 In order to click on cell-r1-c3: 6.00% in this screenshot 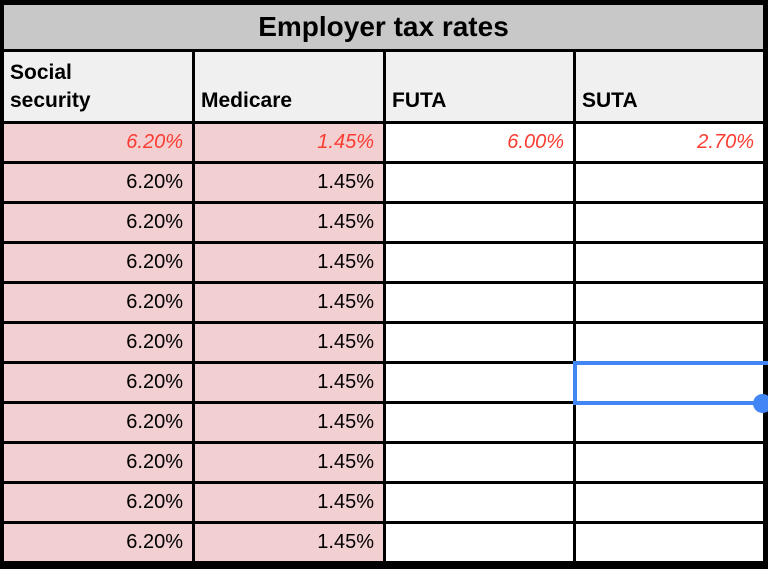, I will do `click(479, 142)`.